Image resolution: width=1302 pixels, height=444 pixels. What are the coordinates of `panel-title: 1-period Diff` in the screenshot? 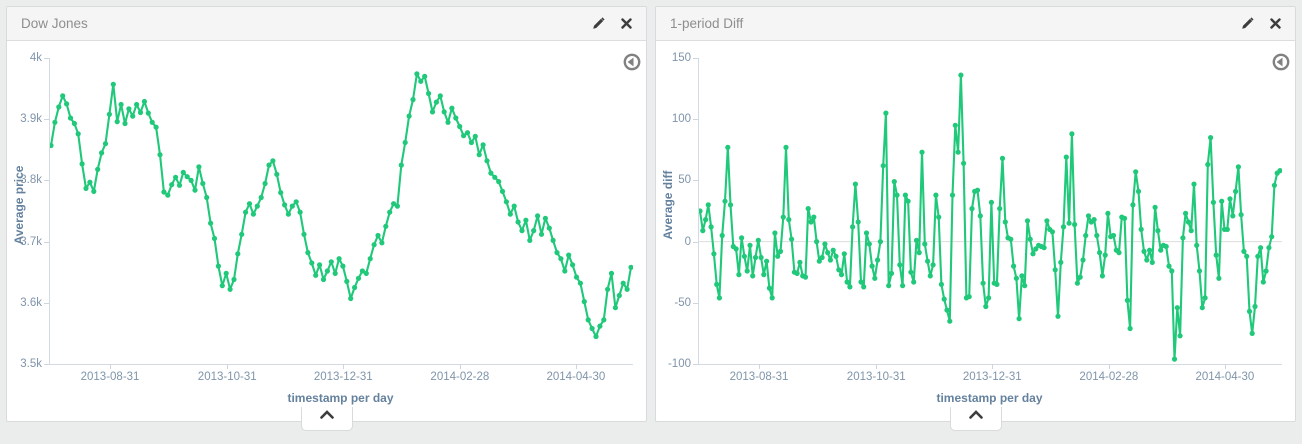 It's located at (707, 23).